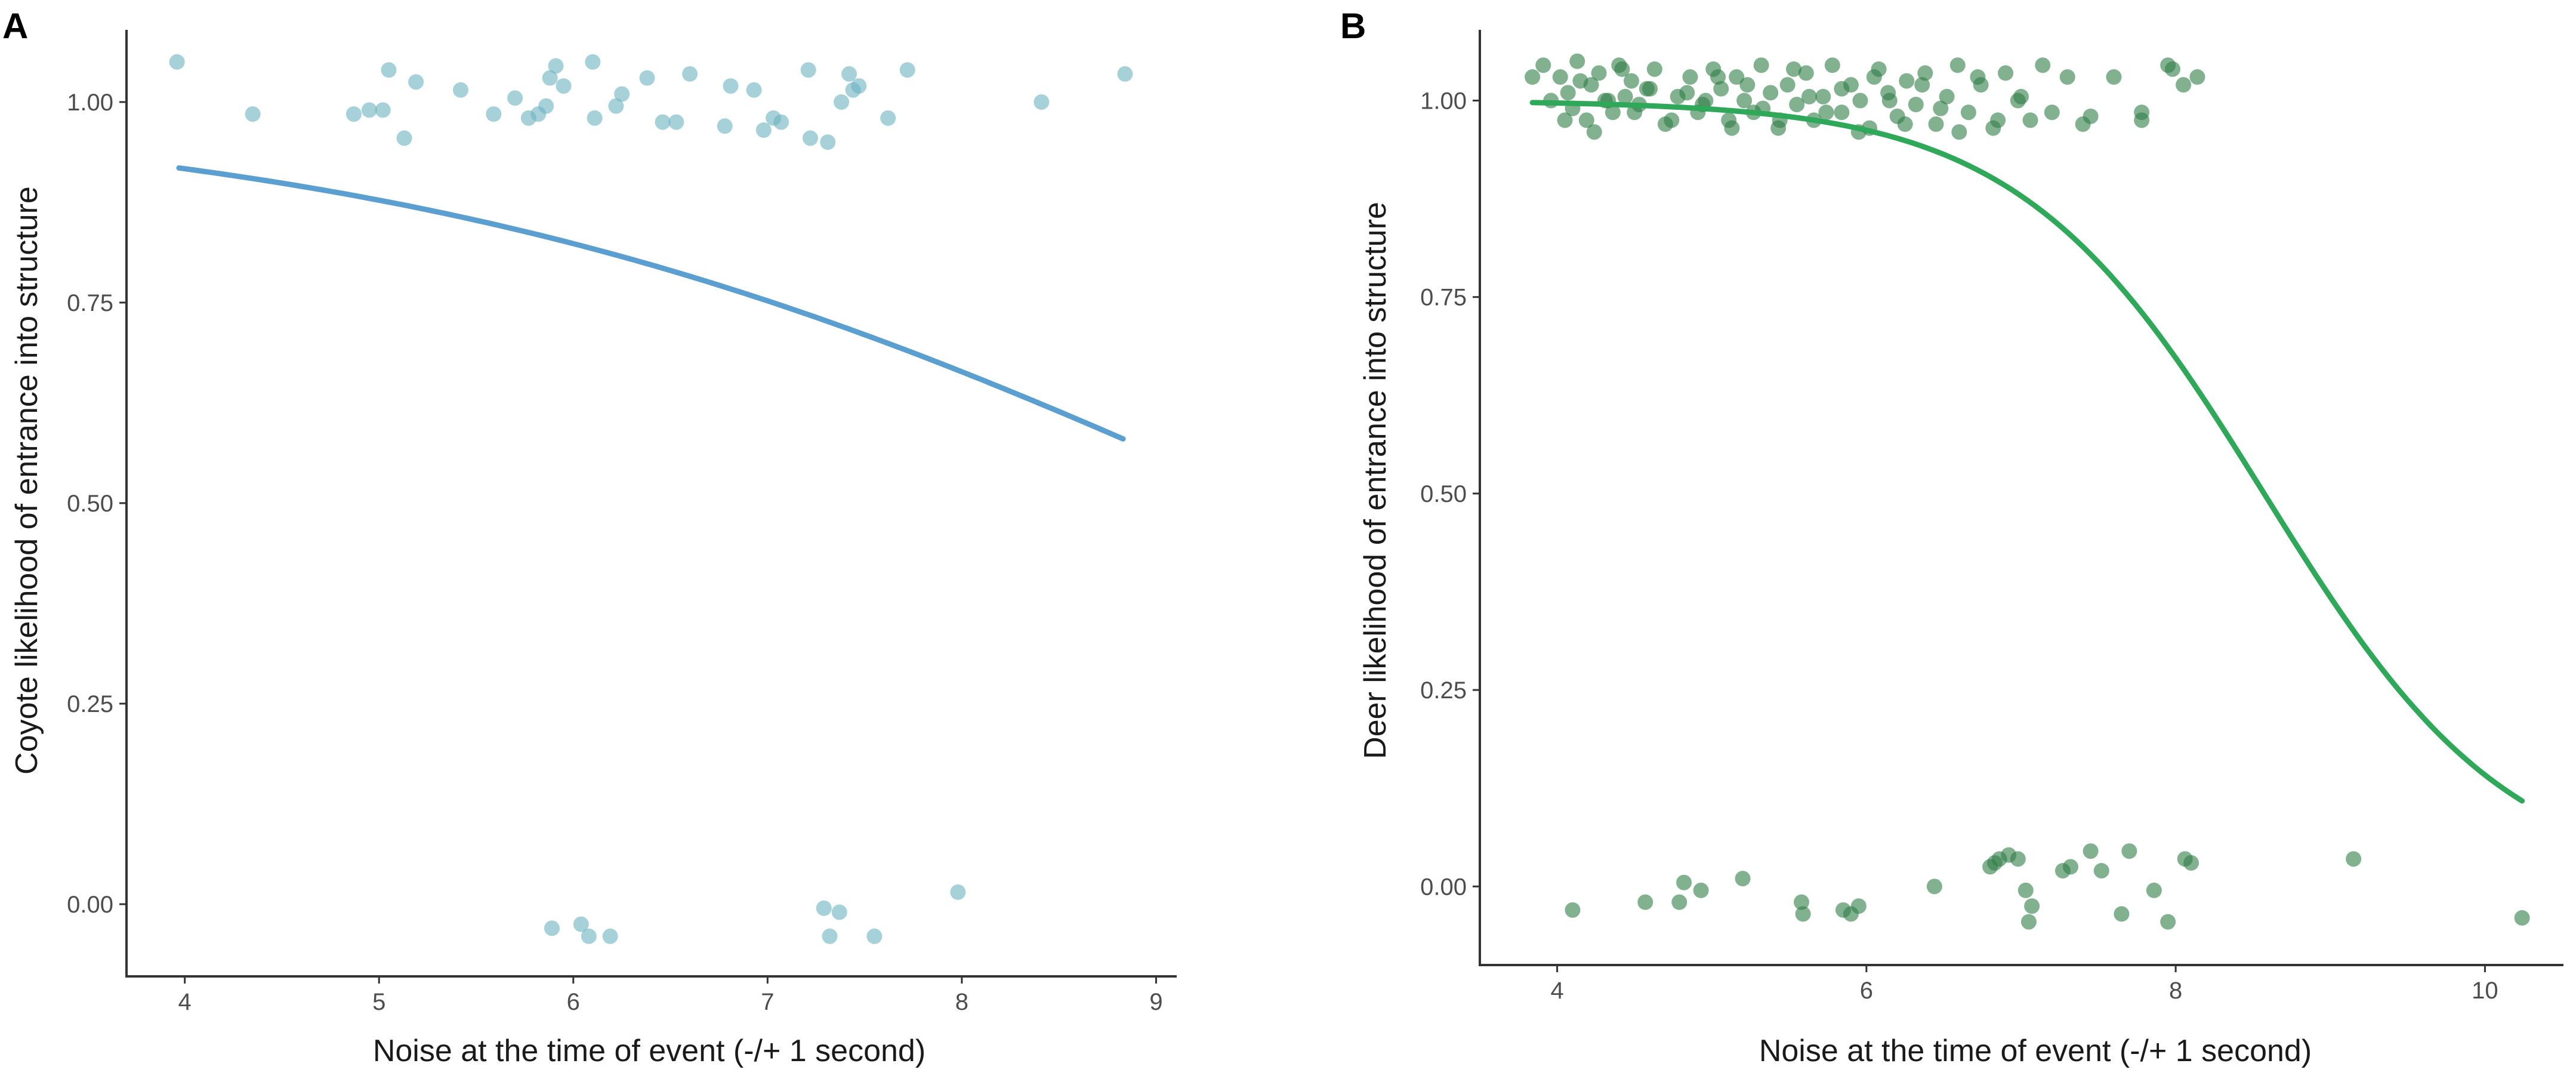 Image resolution: width=2576 pixels, height=1085 pixels. Describe the element at coordinates (1450, 494) in the screenshot. I see `panel-b-y-ticks: 0.00 0.25 0.50 0.75 1.00` at that location.